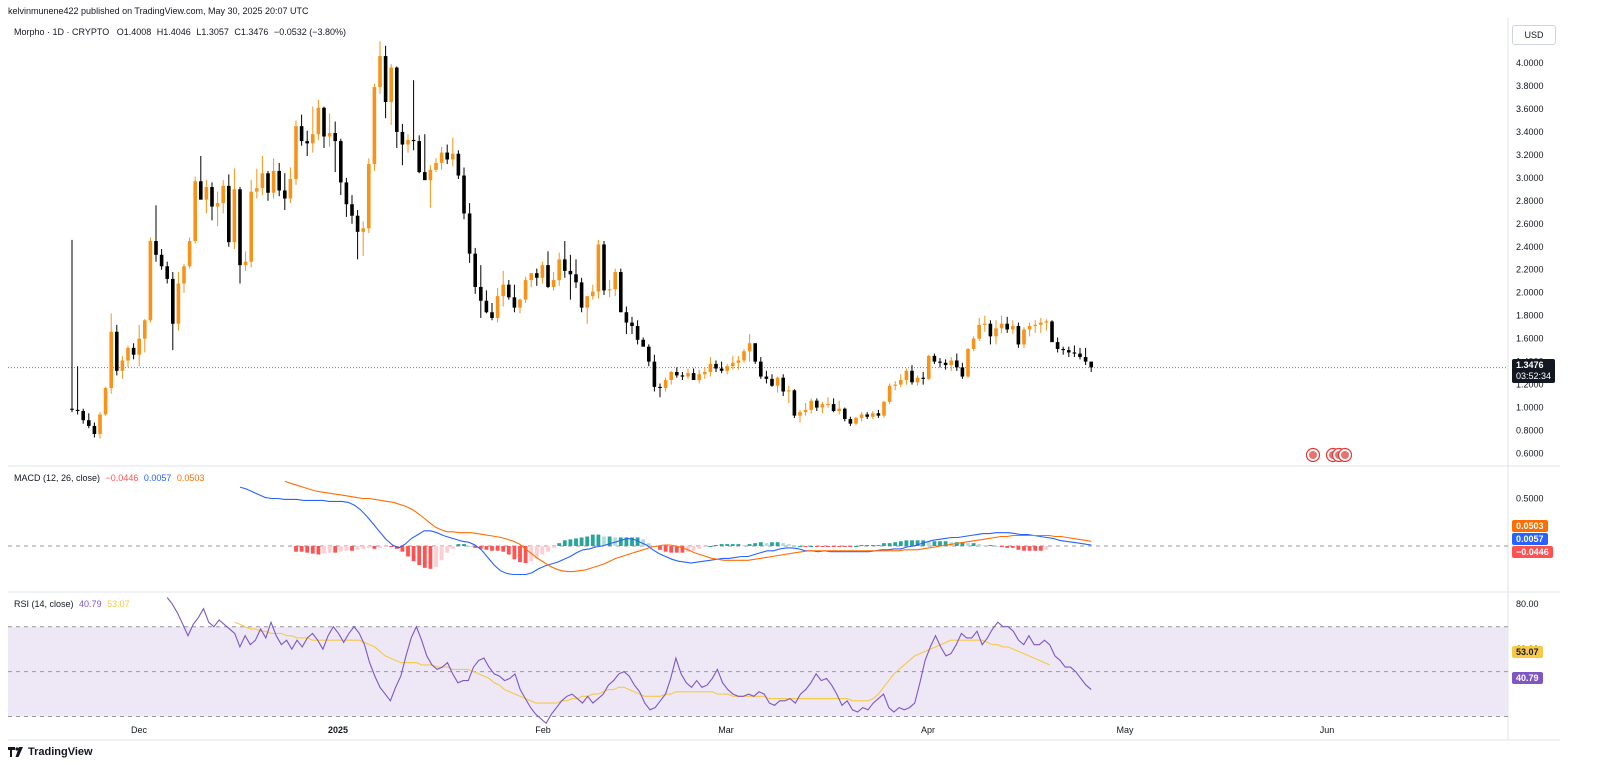 The image size is (1600, 783). I want to click on time-tick-label: 2025, so click(338, 730).